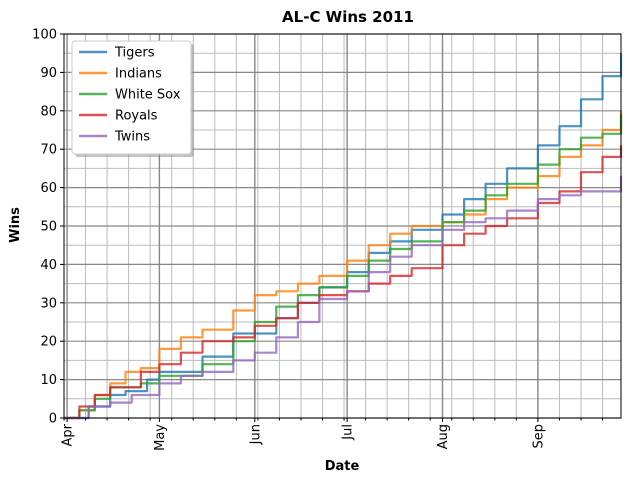 The height and width of the screenshot is (480, 640). I want to click on y-axis-ticks: 0 10 20 30 40 50 60 70 80 90 100, so click(48, 227).